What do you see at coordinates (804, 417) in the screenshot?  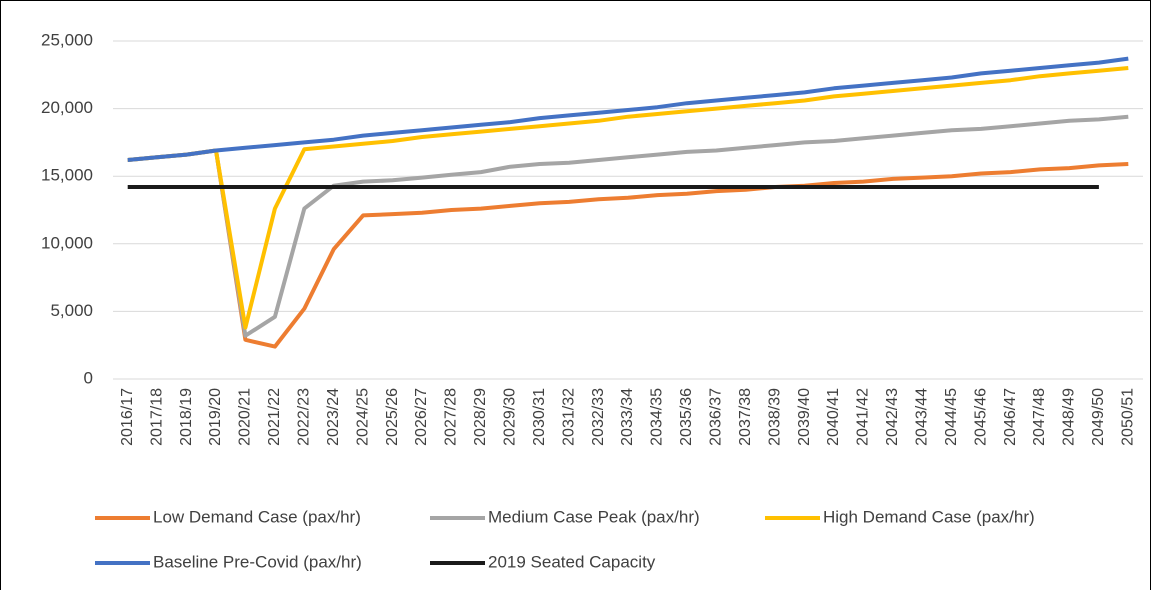 I see `x-tick-label: 2039/40` at bounding box center [804, 417].